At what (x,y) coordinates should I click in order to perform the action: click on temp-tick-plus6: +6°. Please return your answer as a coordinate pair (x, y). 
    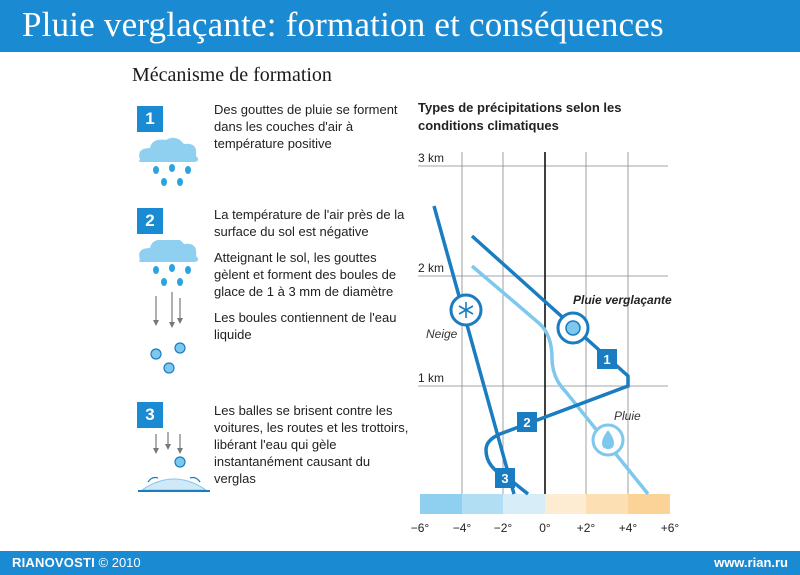
    Looking at the image, I should click on (670, 528).